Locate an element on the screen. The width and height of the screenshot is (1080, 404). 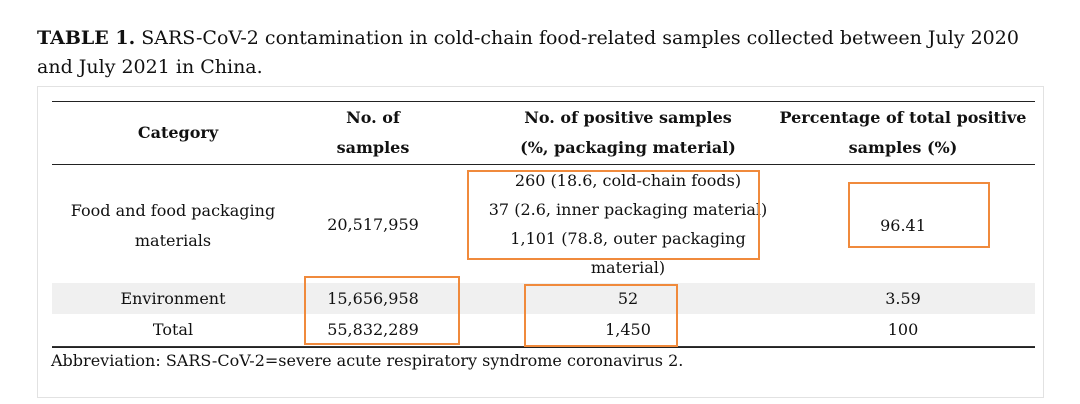
row2-positive: 52 is located at coordinates (628, 298).